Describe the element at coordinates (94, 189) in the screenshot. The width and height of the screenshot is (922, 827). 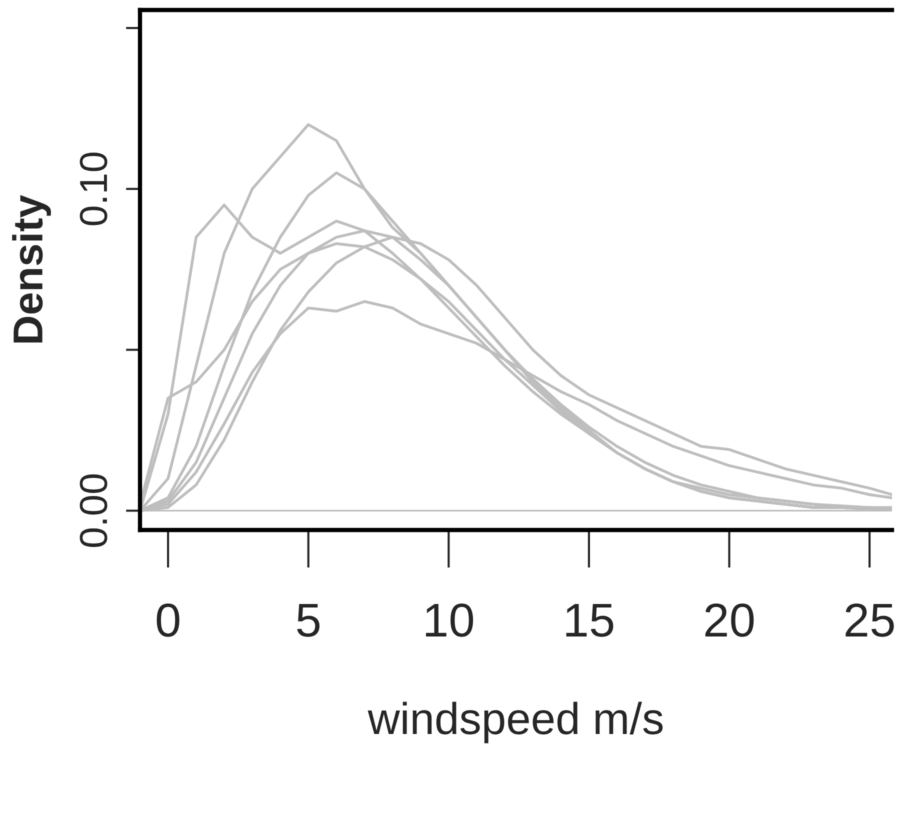
I see `y-tick-label: 0.10` at that location.